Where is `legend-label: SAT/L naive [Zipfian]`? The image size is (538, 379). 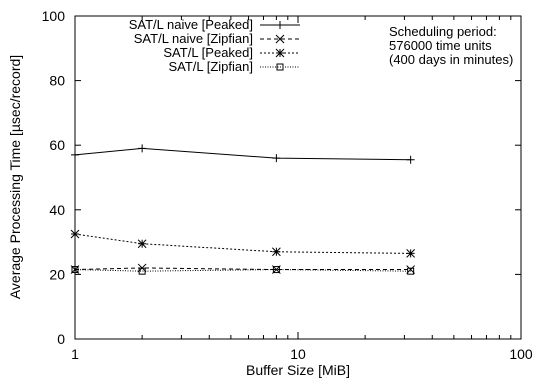
legend-label: SAT/L naive [Zipfian] is located at coordinates (193, 38).